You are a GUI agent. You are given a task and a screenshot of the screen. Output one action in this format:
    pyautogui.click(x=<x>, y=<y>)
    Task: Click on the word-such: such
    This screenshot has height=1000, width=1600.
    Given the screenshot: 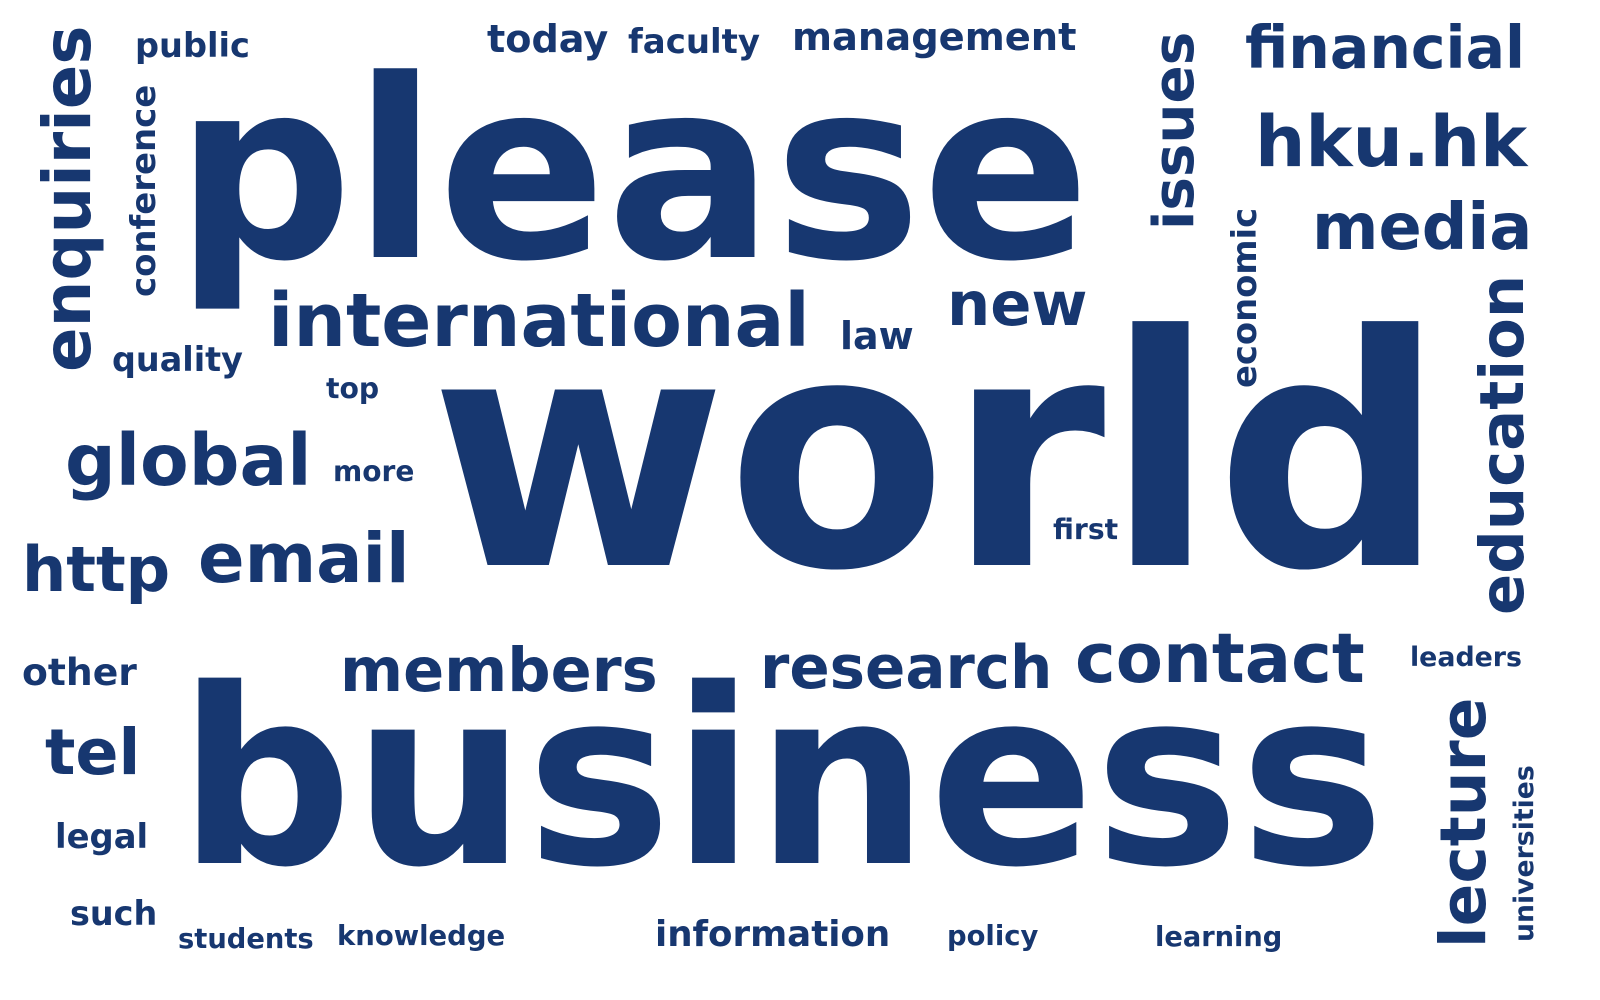 What is the action you would take?
    pyautogui.click(x=114, y=913)
    